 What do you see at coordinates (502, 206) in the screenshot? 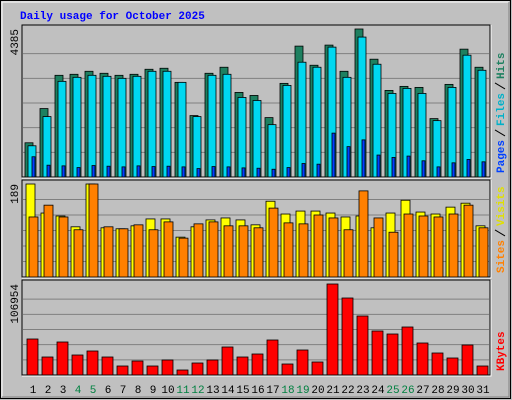
I see `legend-label: Visits` at bounding box center [502, 206].